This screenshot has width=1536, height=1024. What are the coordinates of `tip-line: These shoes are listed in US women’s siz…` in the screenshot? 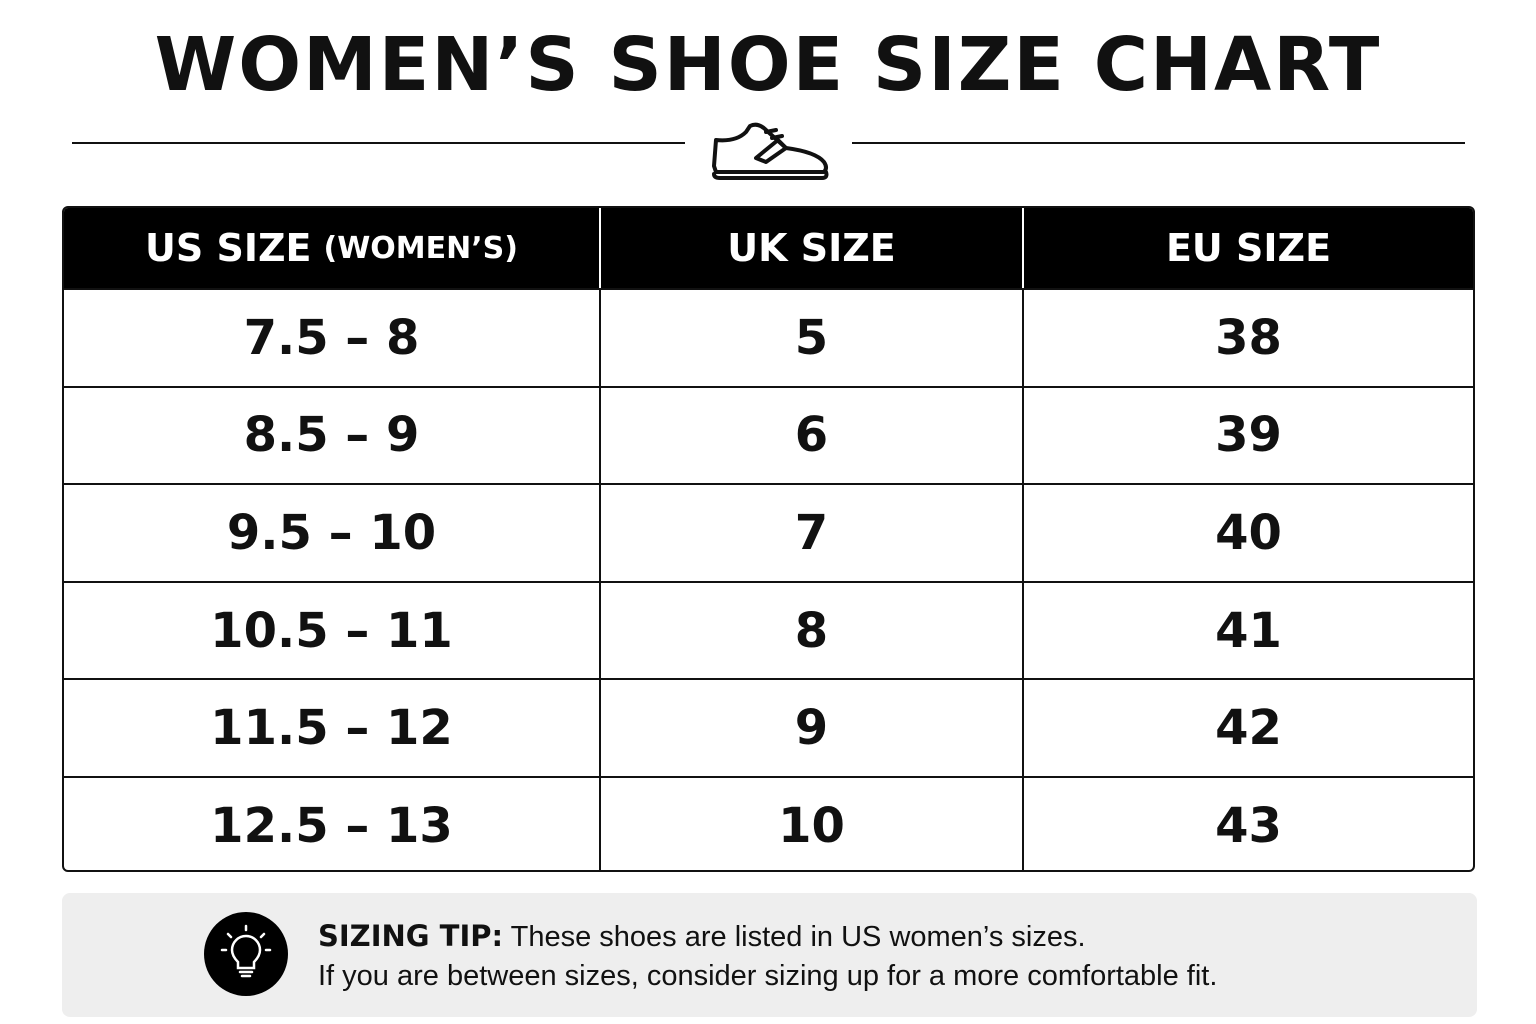 It's located at (798, 937).